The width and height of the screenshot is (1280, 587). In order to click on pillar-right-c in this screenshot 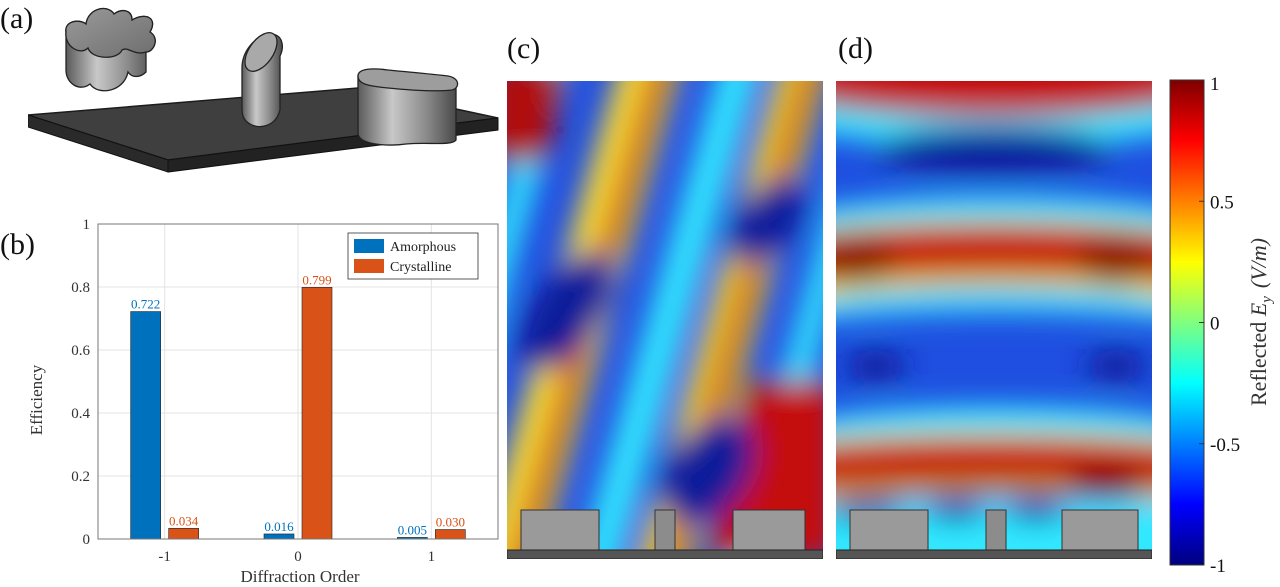, I will do `click(769, 531)`.